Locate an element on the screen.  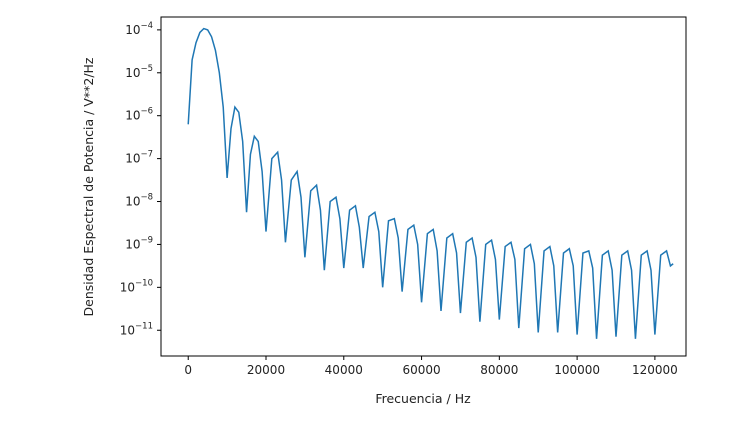
x-axis-label: Frecuencia / Hz is located at coordinates (423, 398).